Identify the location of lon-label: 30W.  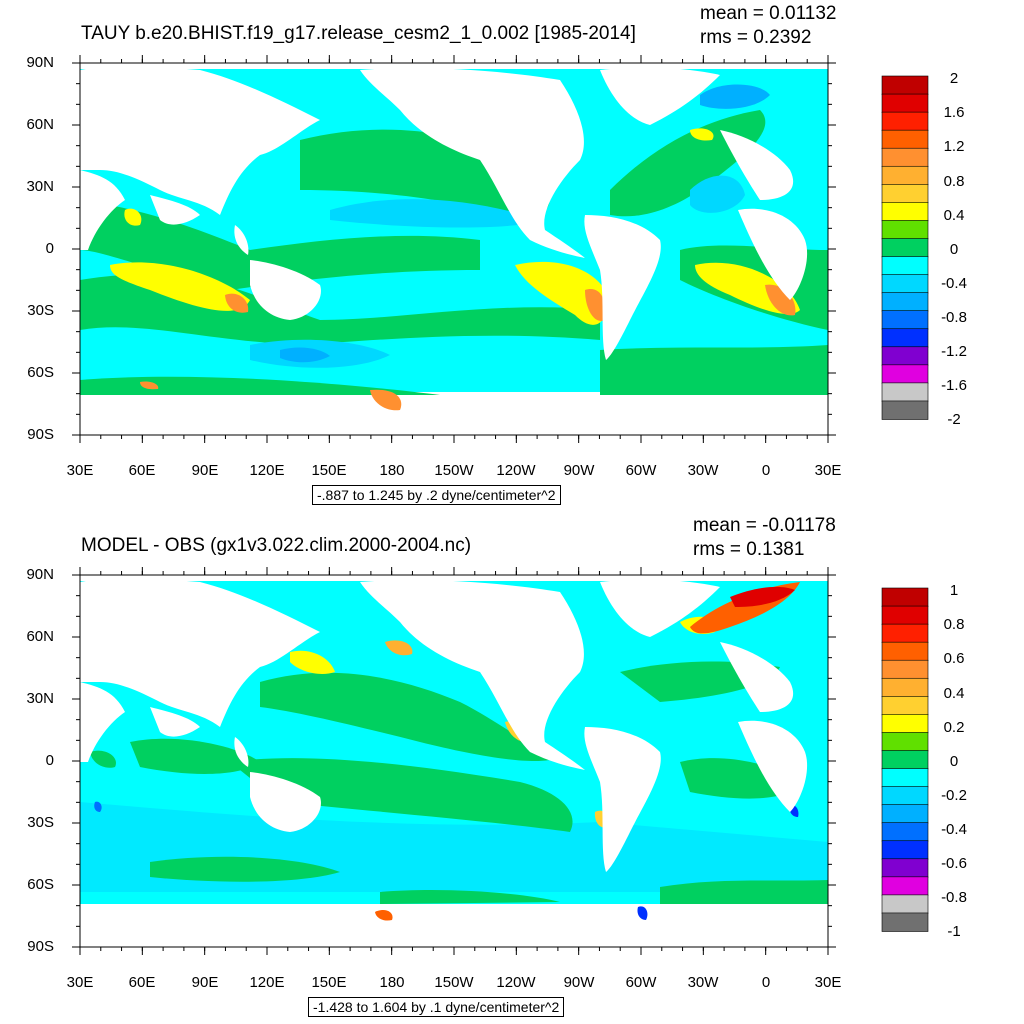
(703, 470).